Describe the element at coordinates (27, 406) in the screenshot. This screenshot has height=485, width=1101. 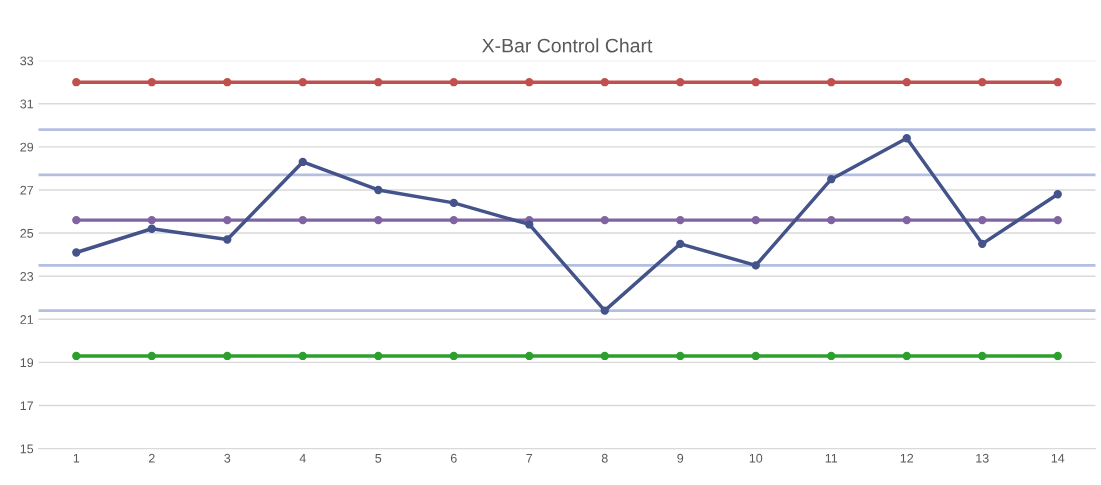
I see `y-tick-label: 17` at that location.